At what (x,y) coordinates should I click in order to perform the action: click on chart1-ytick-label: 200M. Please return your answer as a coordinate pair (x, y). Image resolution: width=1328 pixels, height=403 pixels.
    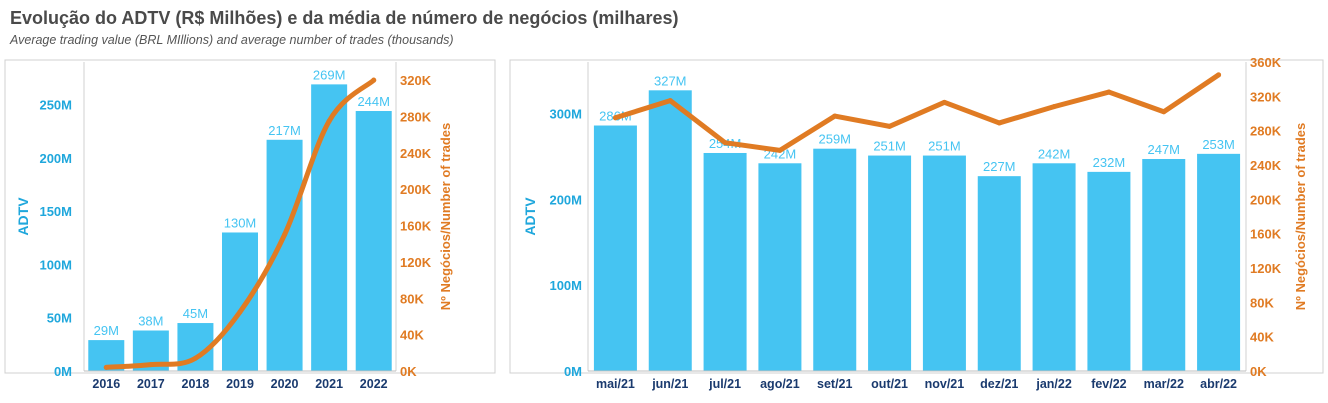
    Looking at the image, I should click on (55, 158).